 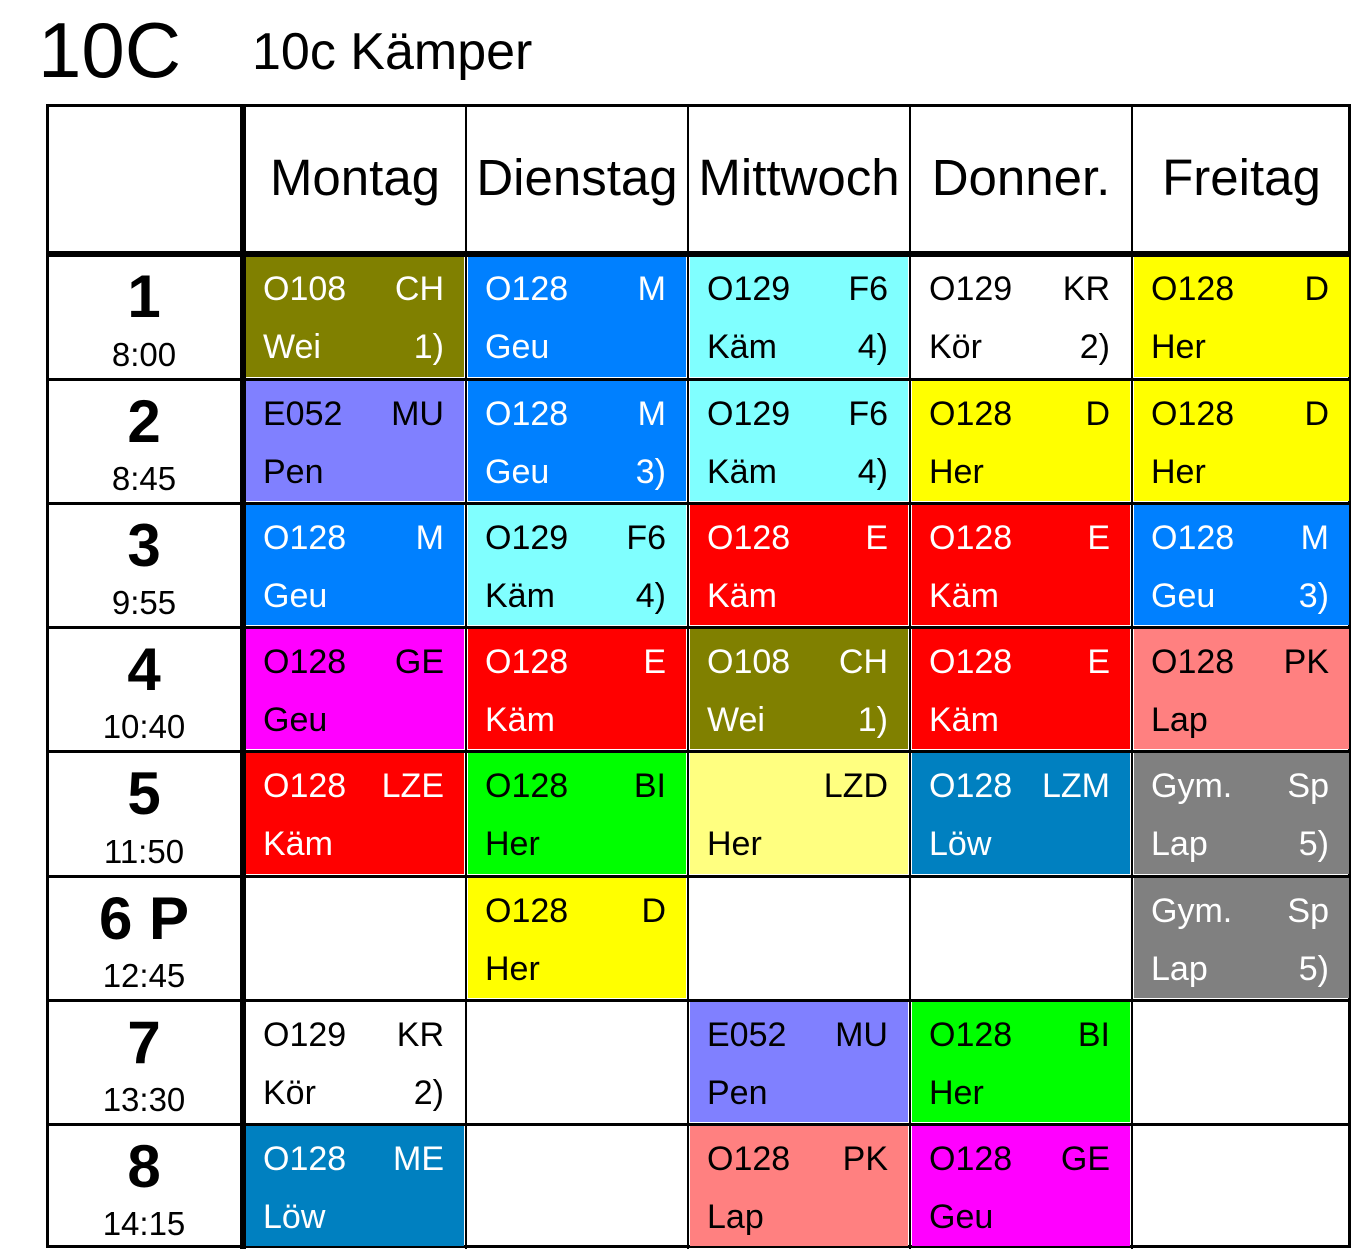 I want to click on lesson-teacher: Pen, so click(x=293, y=472).